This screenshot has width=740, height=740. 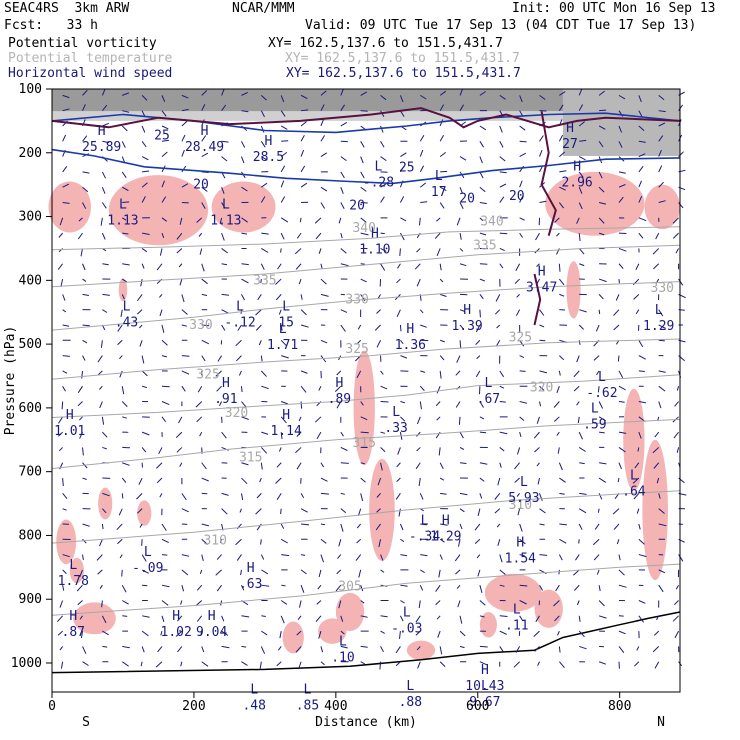 What do you see at coordinates (484, 686) in the screenshot?
I see `extremum-value: 10.43` at bounding box center [484, 686].